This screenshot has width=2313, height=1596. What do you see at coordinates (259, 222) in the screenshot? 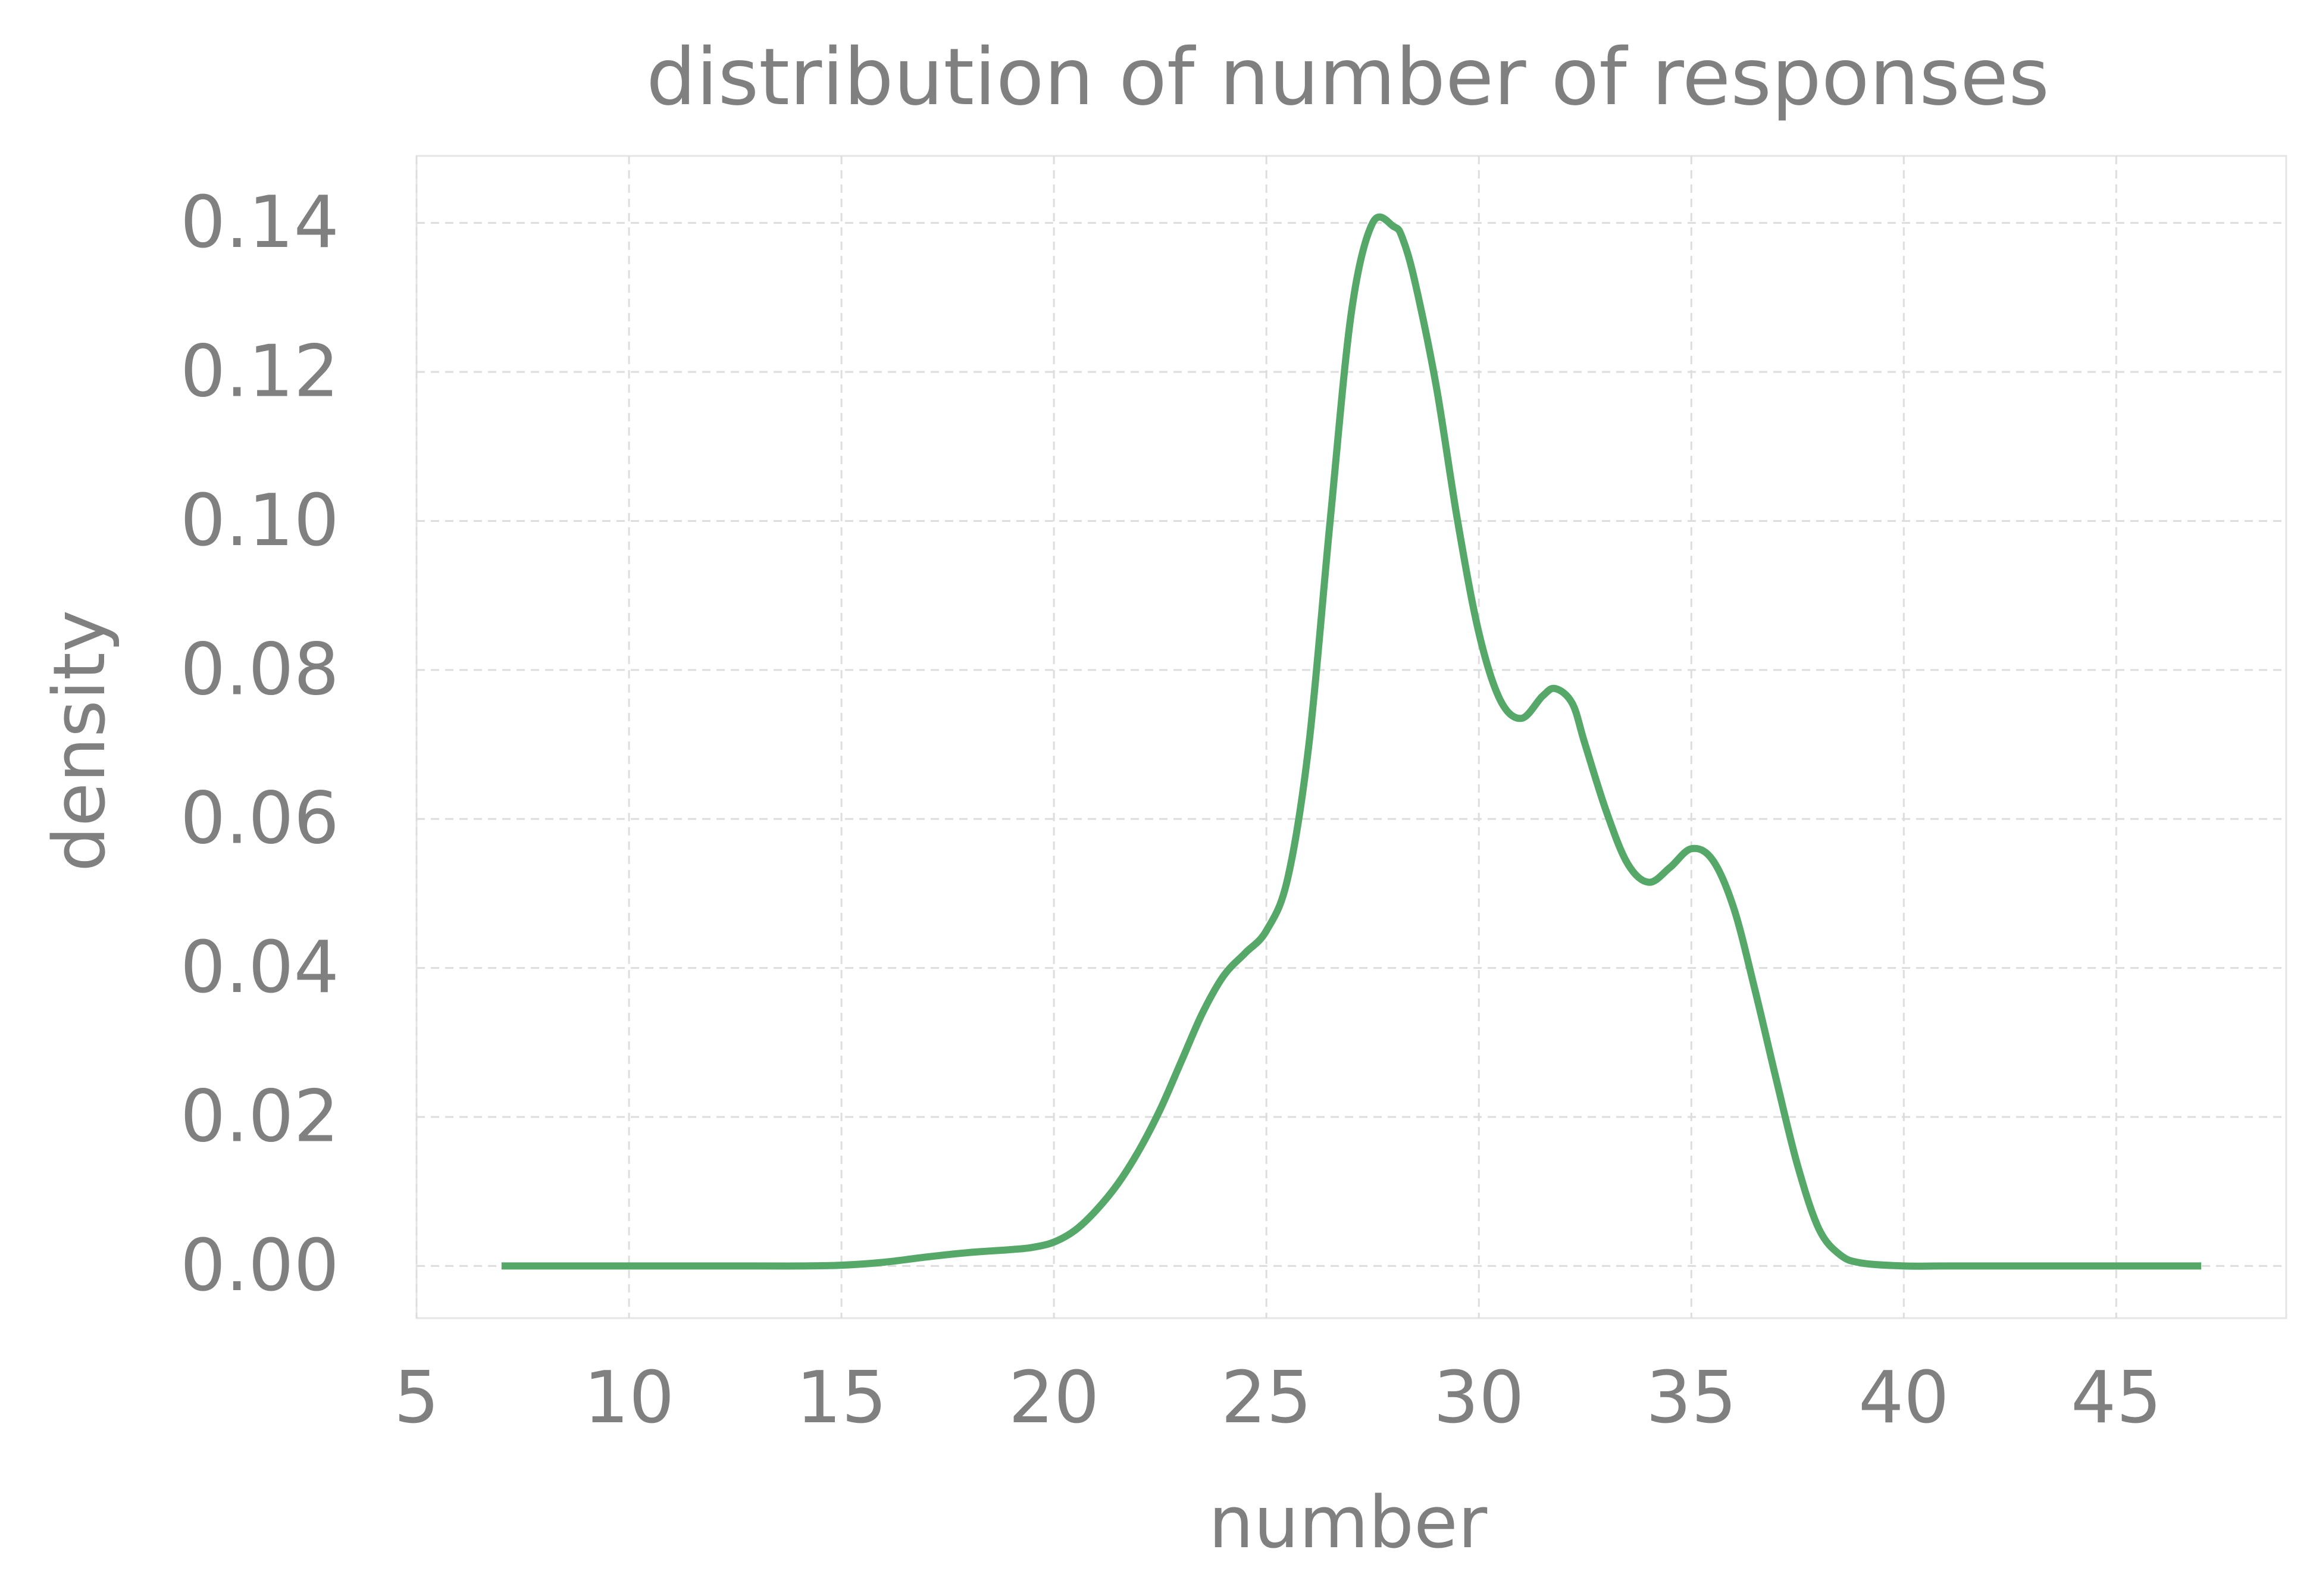
I see `y-tick-label: 0.14` at bounding box center [259, 222].